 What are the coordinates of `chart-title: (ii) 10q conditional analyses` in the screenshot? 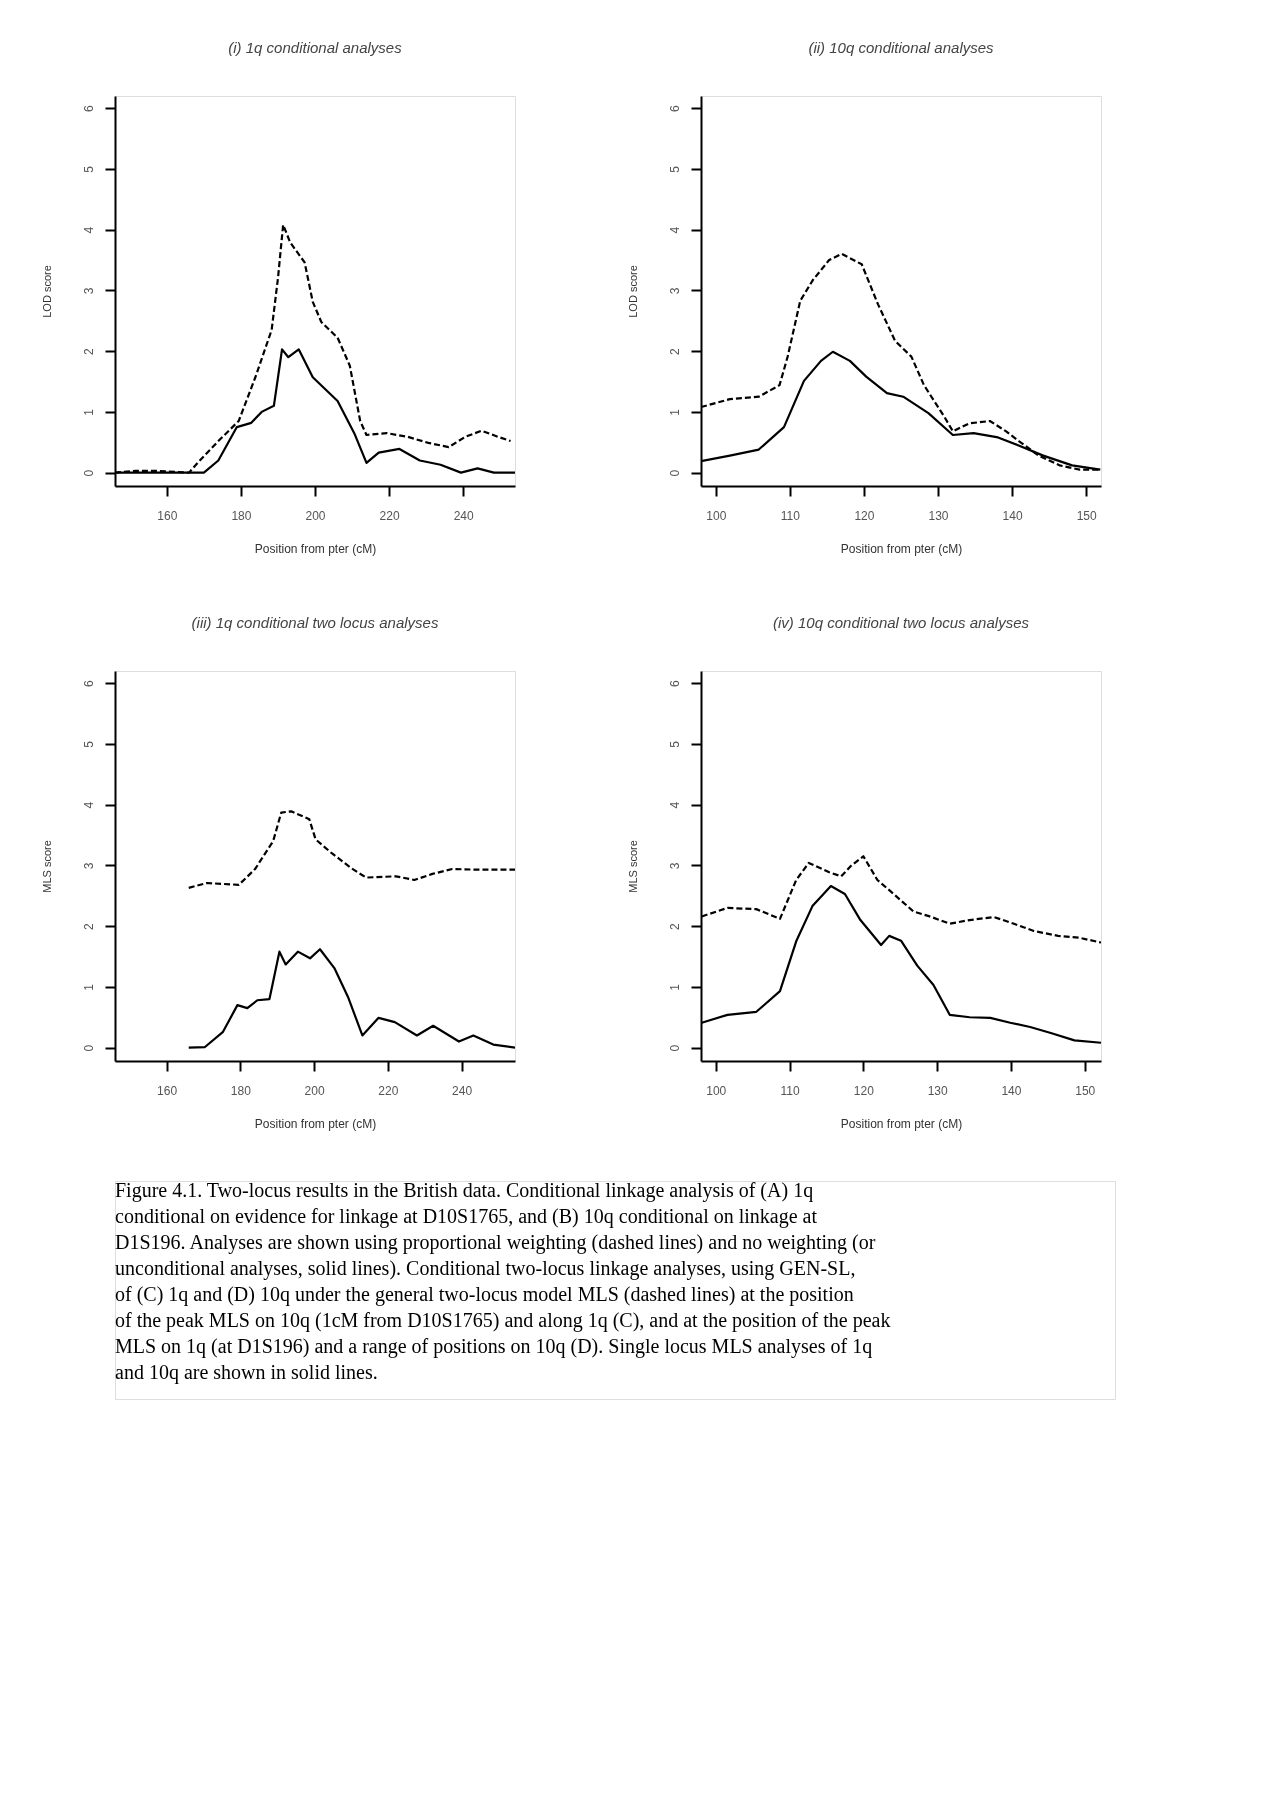 It's located at (901, 47).